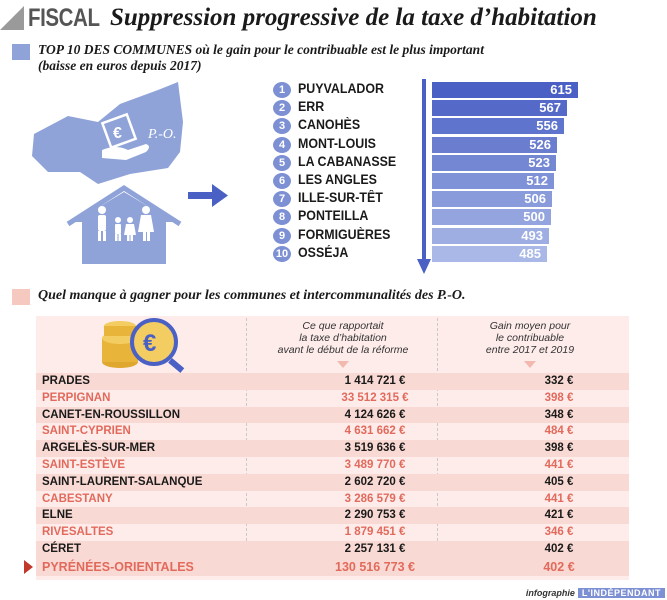 This screenshot has height=600, width=667. What do you see at coordinates (332, 567) in the screenshot?
I see `table-total-row: PYRÉNÉES-ORIENTALES 130 516 773 € 402 €` at bounding box center [332, 567].